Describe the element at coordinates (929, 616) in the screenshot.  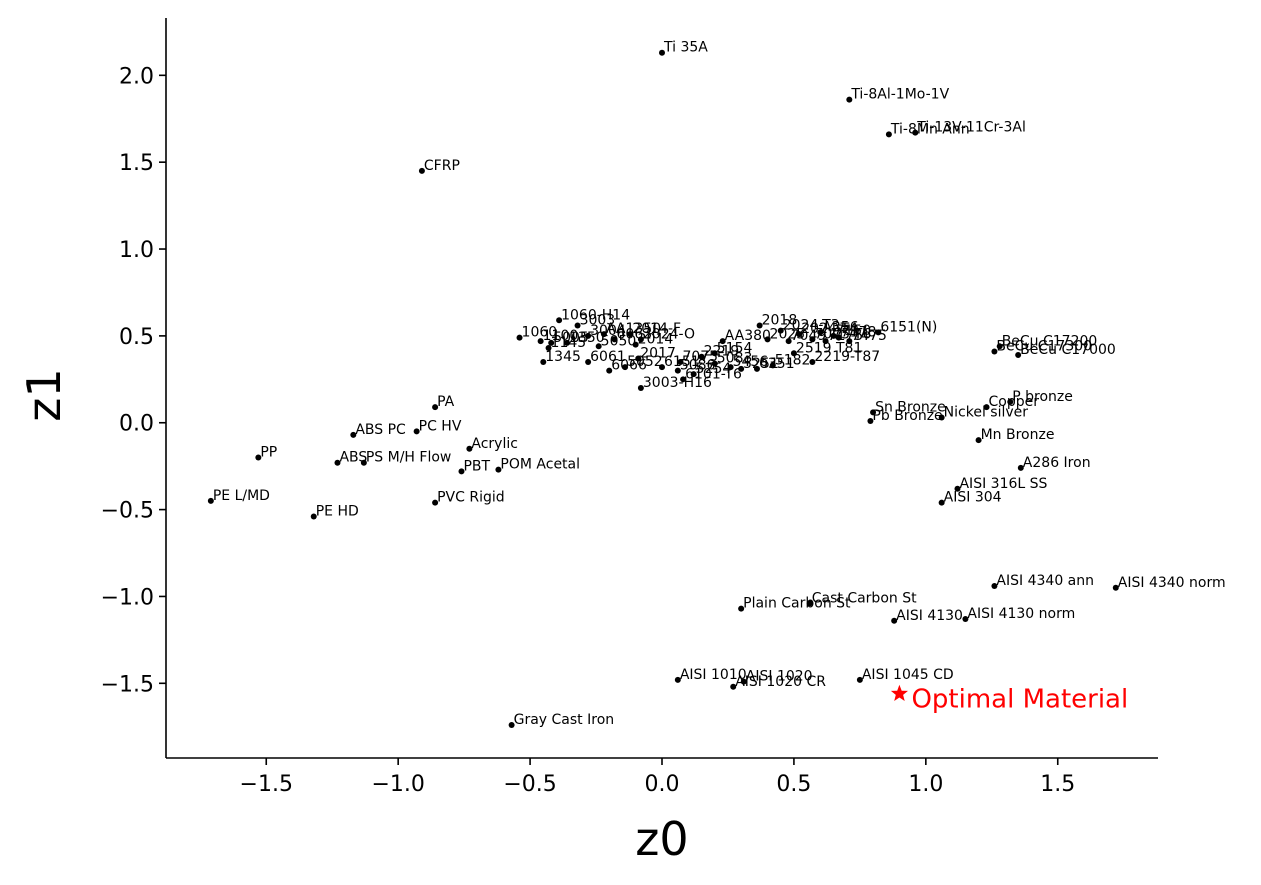
I see `point-label: AISI 4130` at that location.